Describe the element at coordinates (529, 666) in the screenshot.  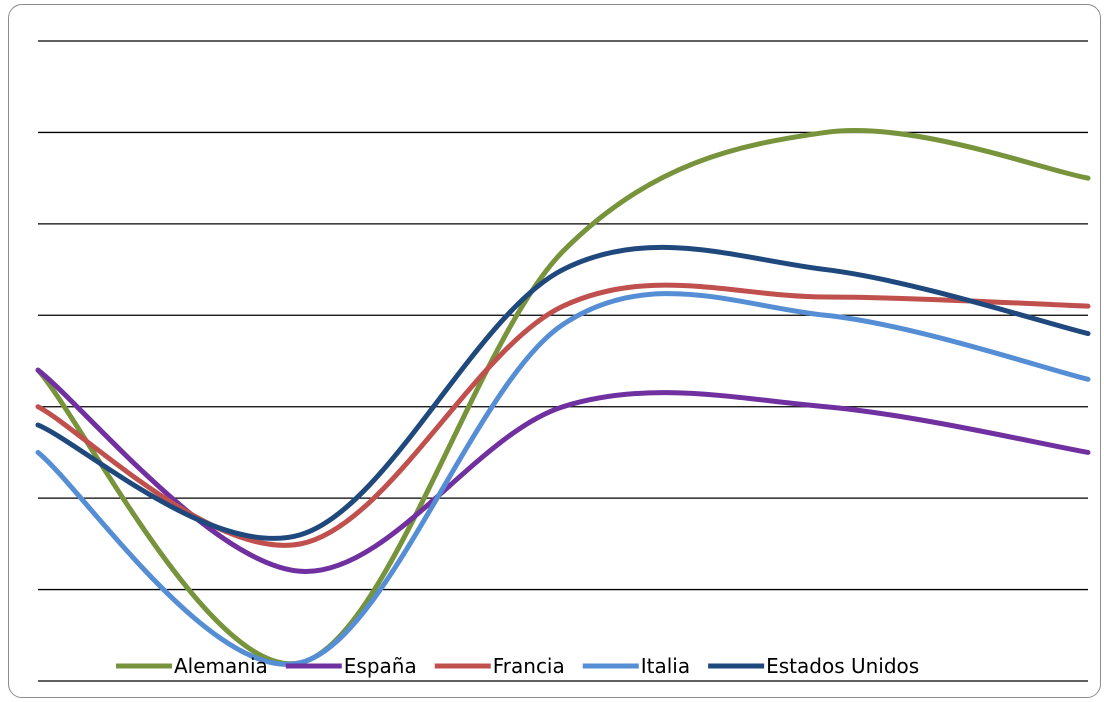
I see `legend-label: Francia` at that location.